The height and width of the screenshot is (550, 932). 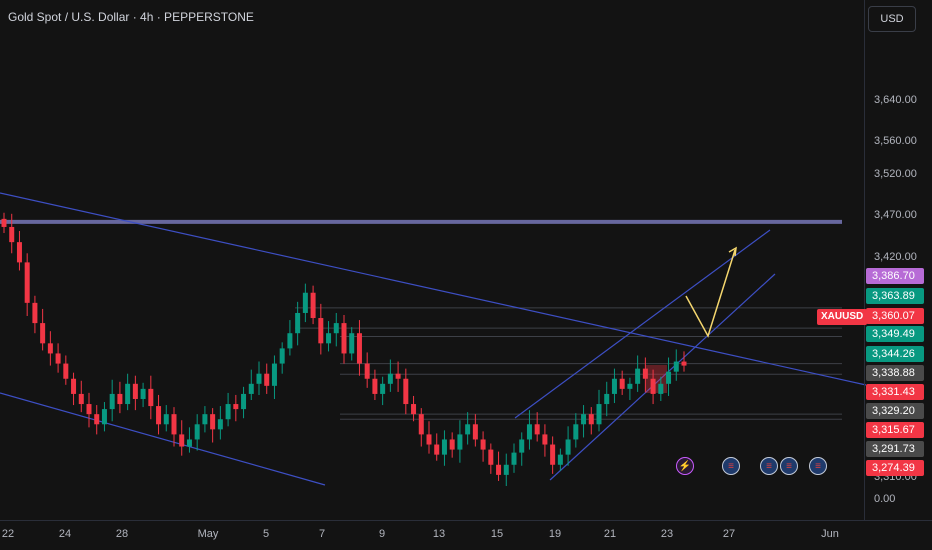 What do you see at coordinates (266, 534) in the screenshot?
I see `time-axis-label: 5` at bounding box center [266, 534].